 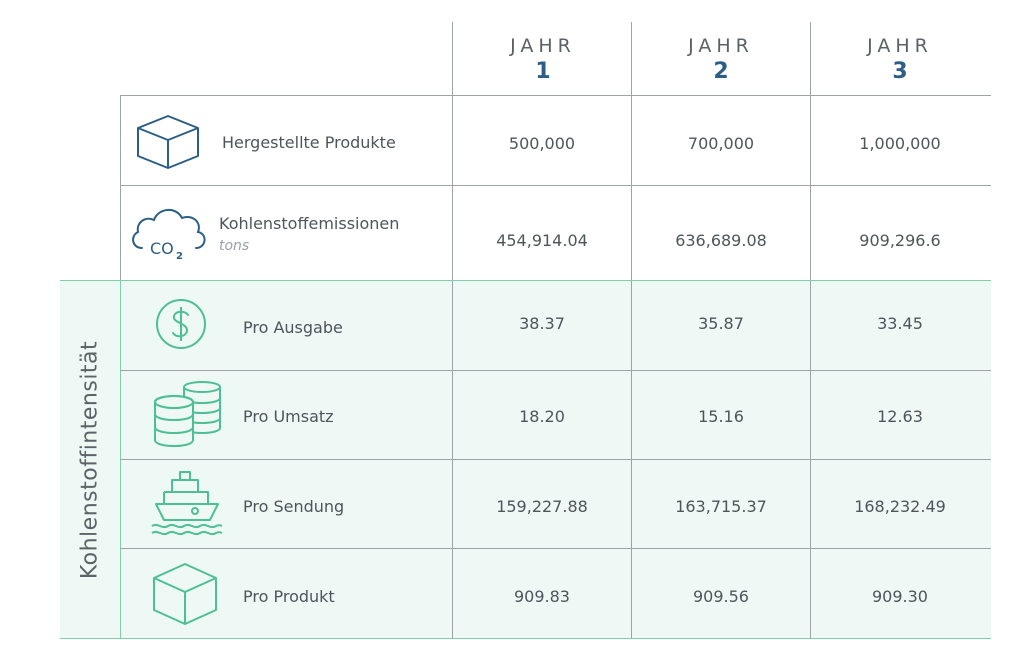 What do you see at coordinates (187, 503) in the screenshot?
I see `ship-icon` at bounding box center [187, 503].